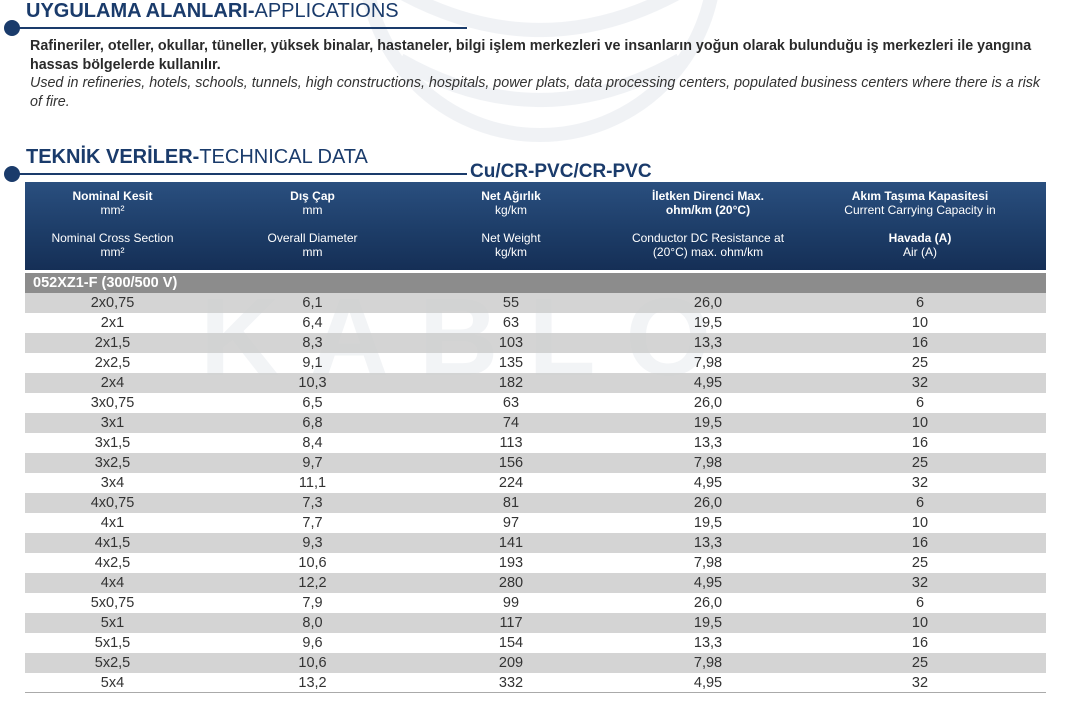 The width and height of the screenshot is (1069, 702). Describe the element at coordinates (312, 252) in the screenshot. I see `header-unit-en: mm` at that location.